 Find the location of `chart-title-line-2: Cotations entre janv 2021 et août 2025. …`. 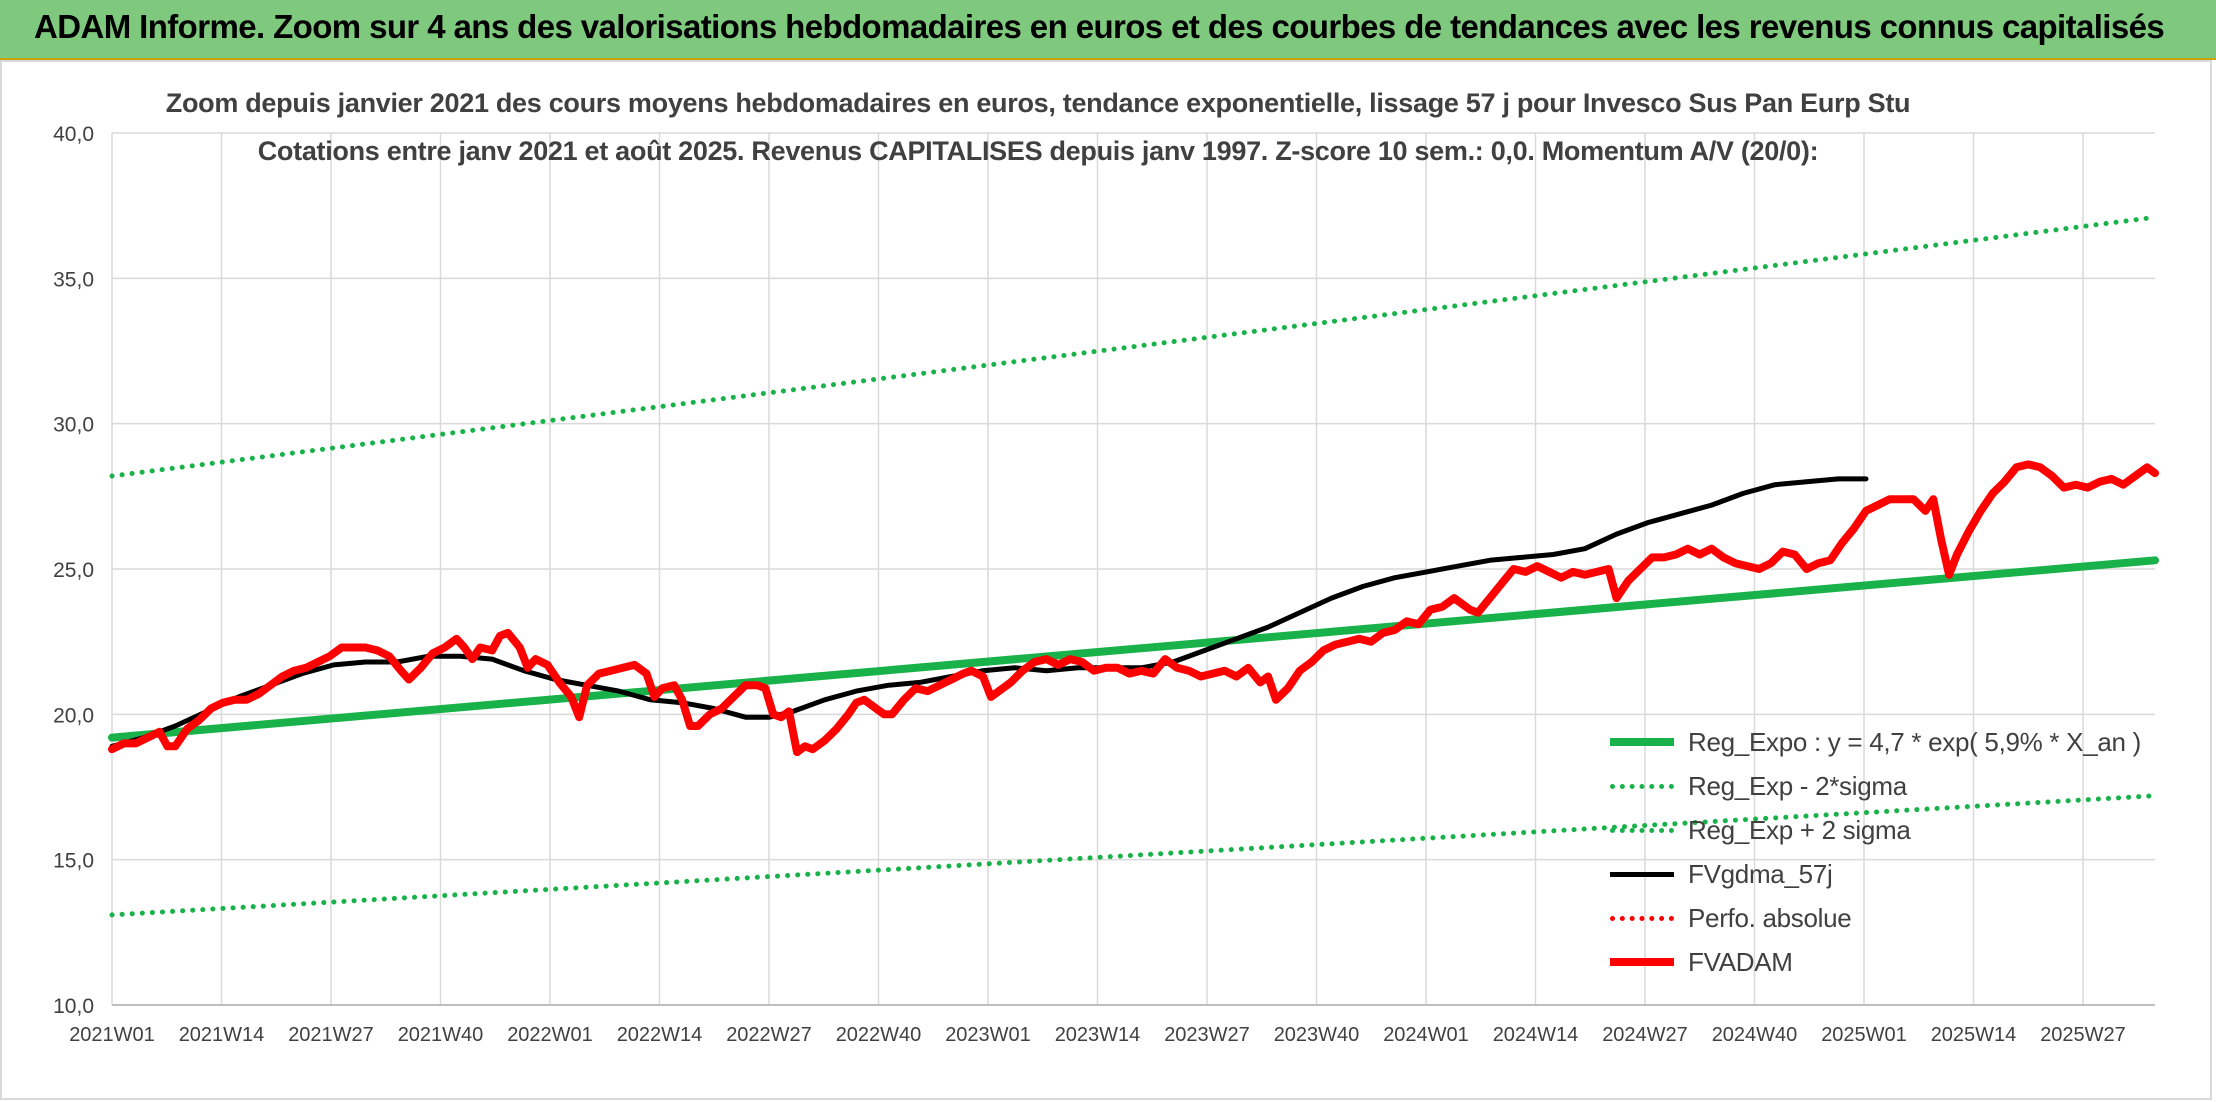

chart-title-line-2: Cotations entre janv 2021 et août 2025. … is located at coordinates (1038, 151).